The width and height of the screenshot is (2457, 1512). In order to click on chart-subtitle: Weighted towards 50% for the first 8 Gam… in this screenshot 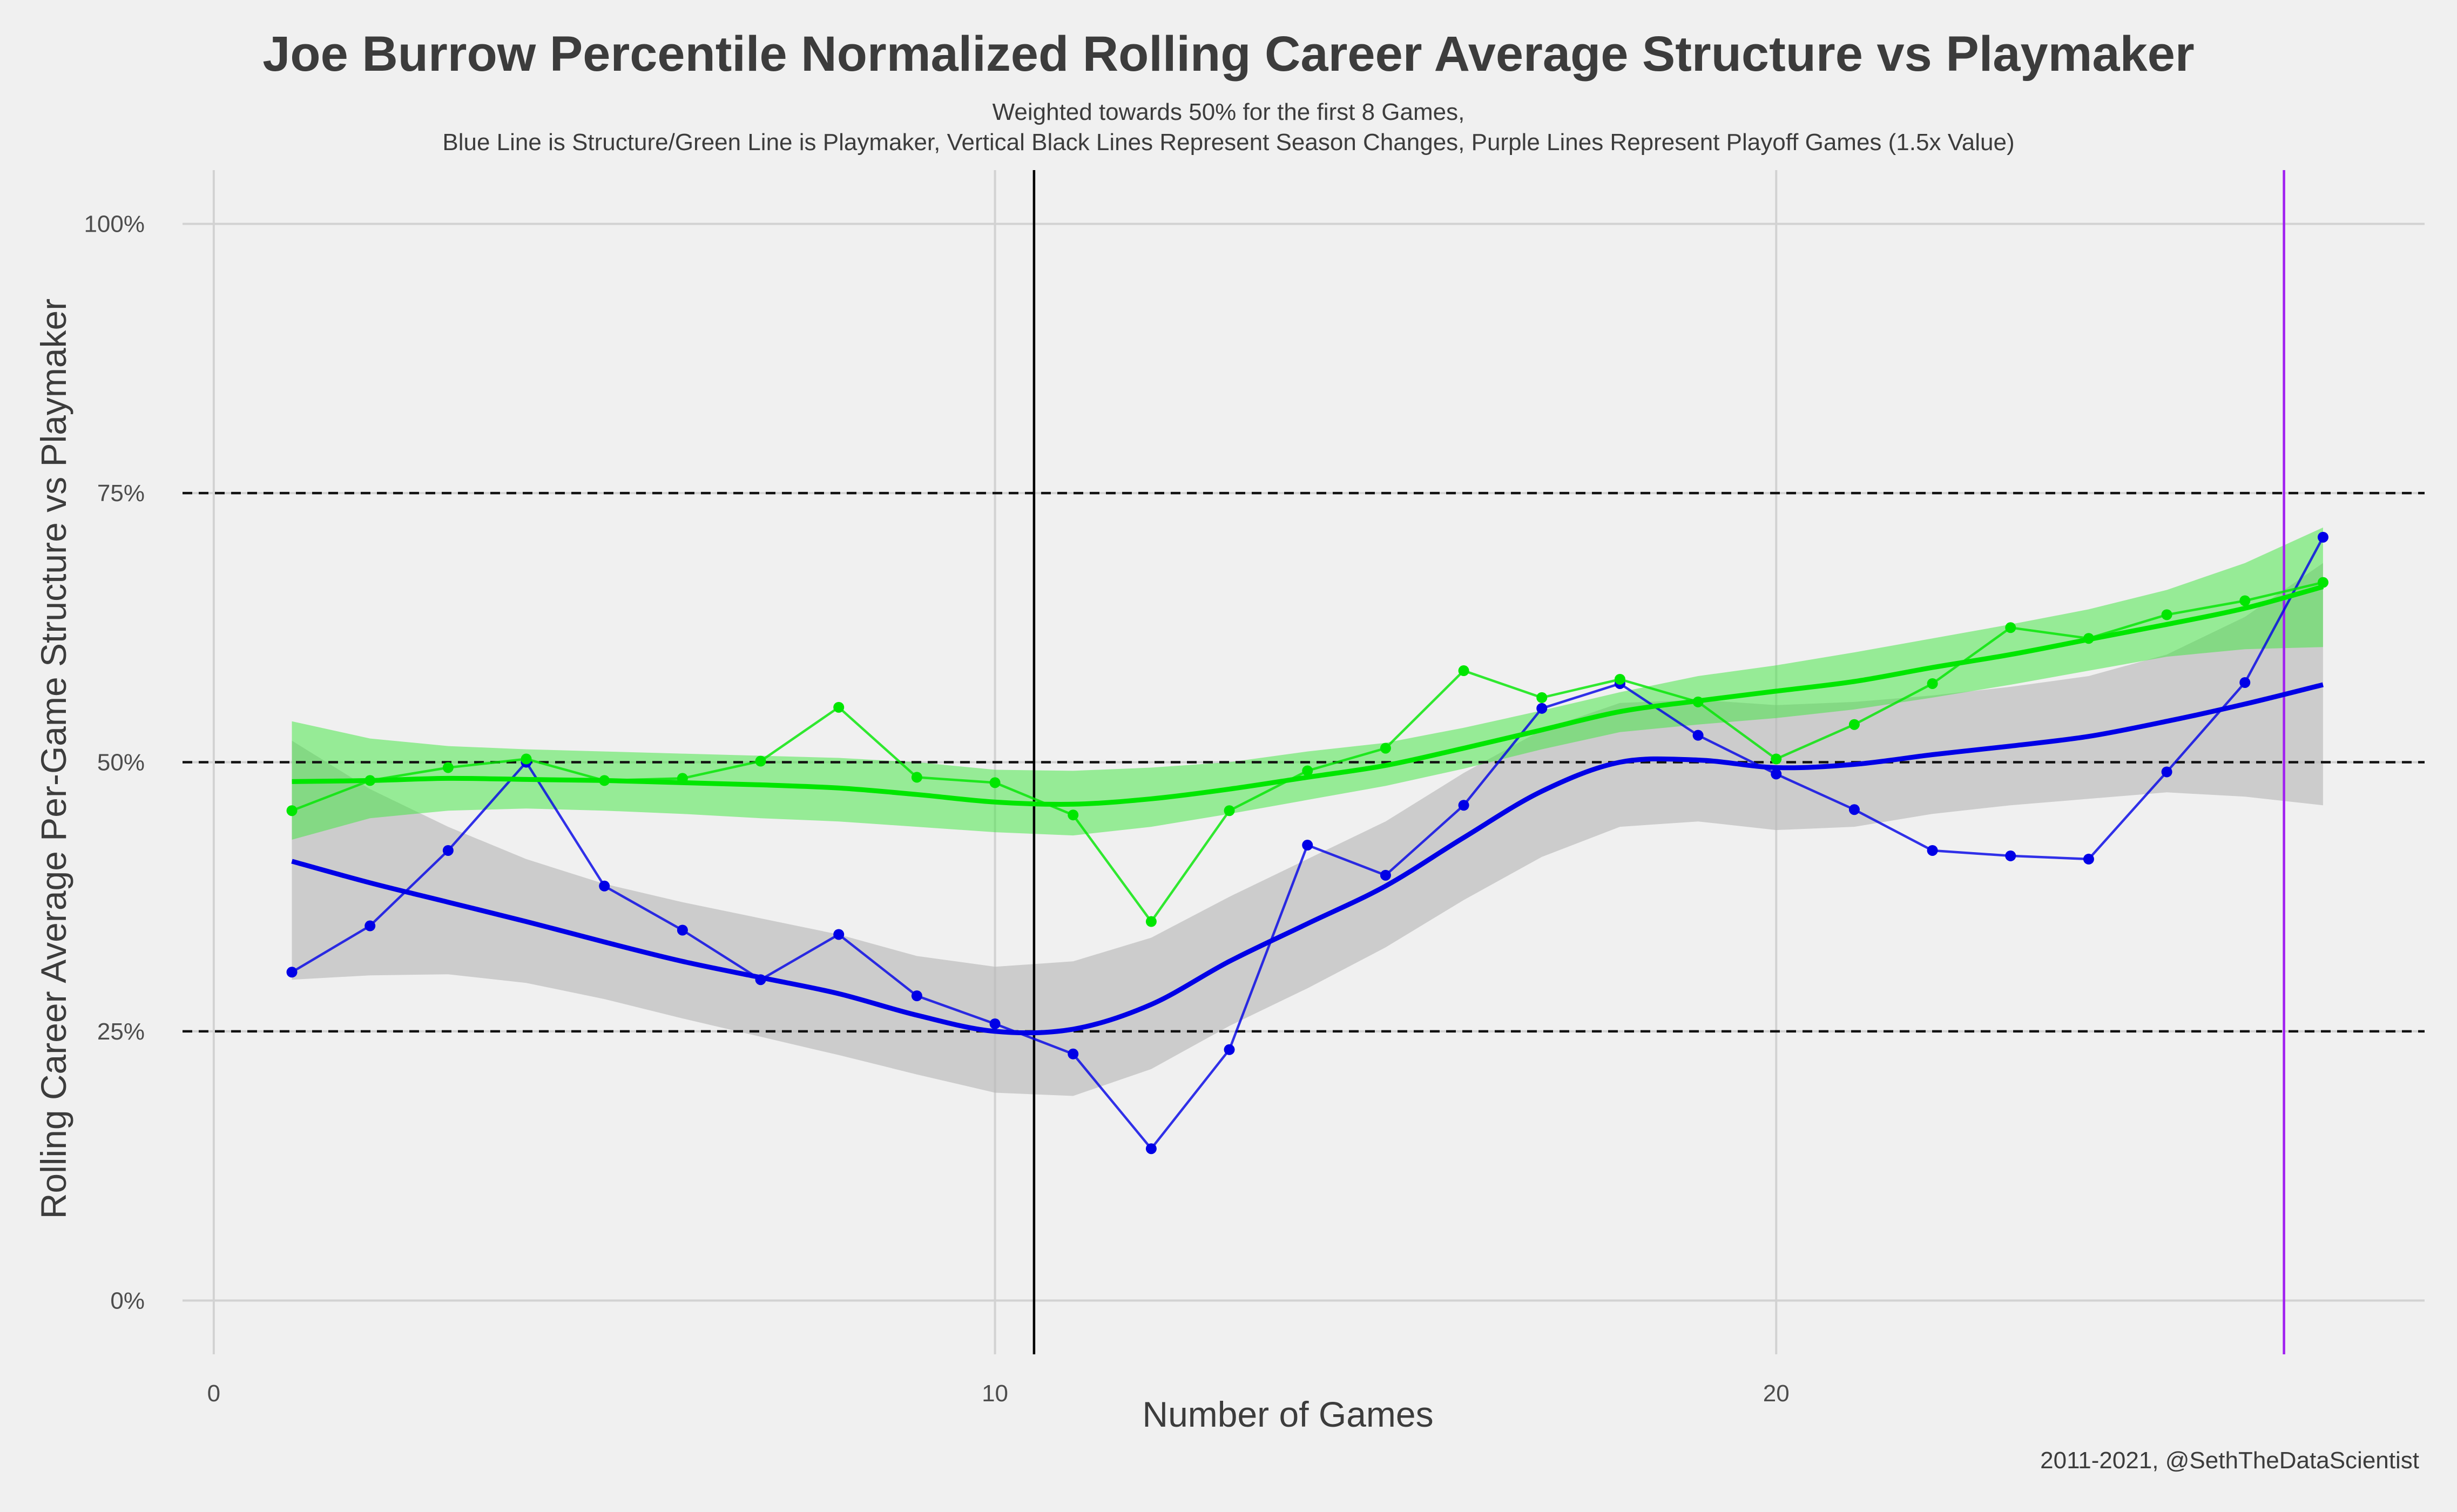, I will do `click(1228, 128)`.